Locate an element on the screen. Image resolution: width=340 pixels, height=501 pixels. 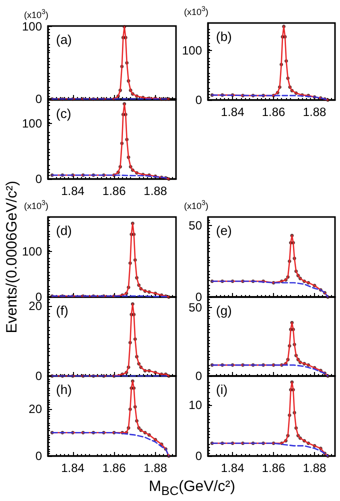
annotation: (e) is located at coordinates (224, 230).